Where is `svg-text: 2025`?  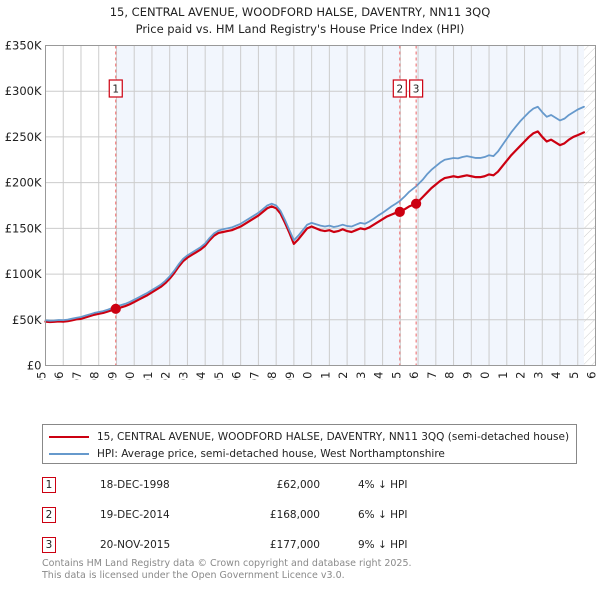 svg-text: 2025 is located at coordinates (574, 376).